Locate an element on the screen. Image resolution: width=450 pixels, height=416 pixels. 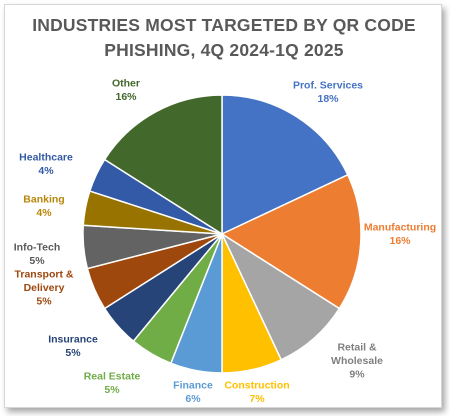
data-label-name: Healthcare is located at coordinates (46, 157).